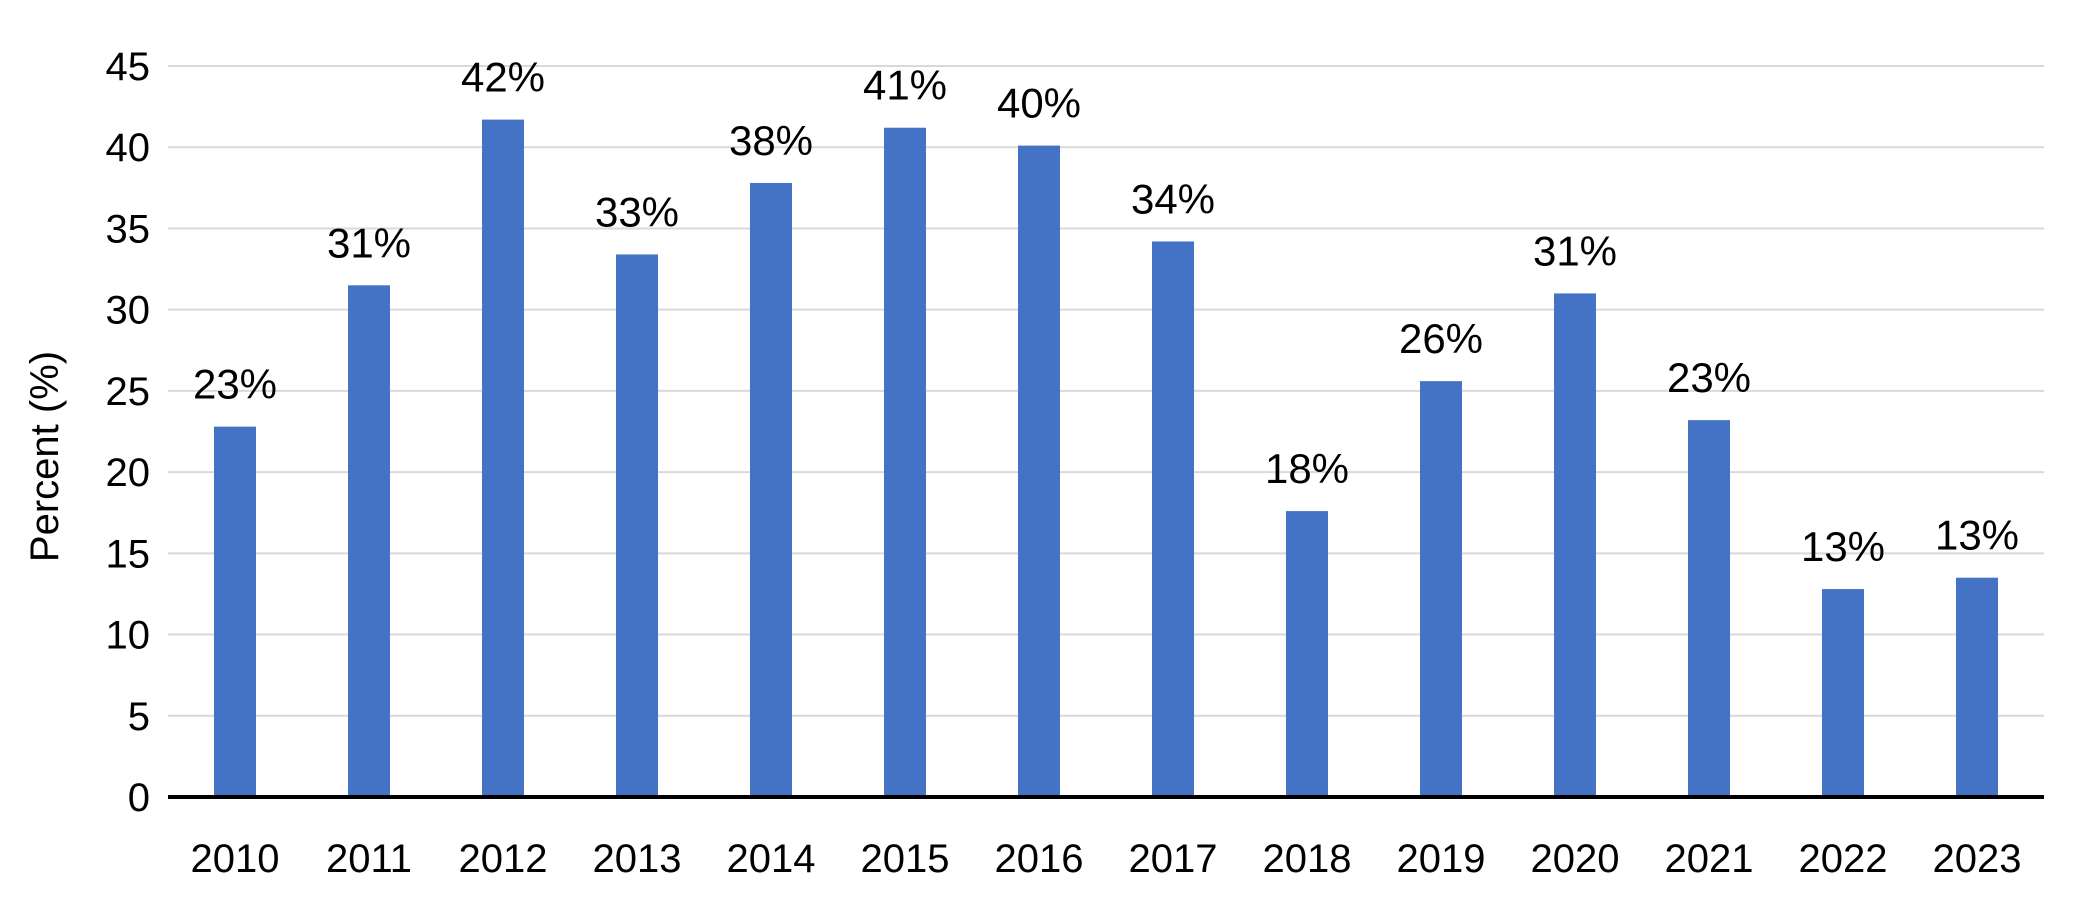  I want to click on y-tick-label: 0, so click(139, 798).